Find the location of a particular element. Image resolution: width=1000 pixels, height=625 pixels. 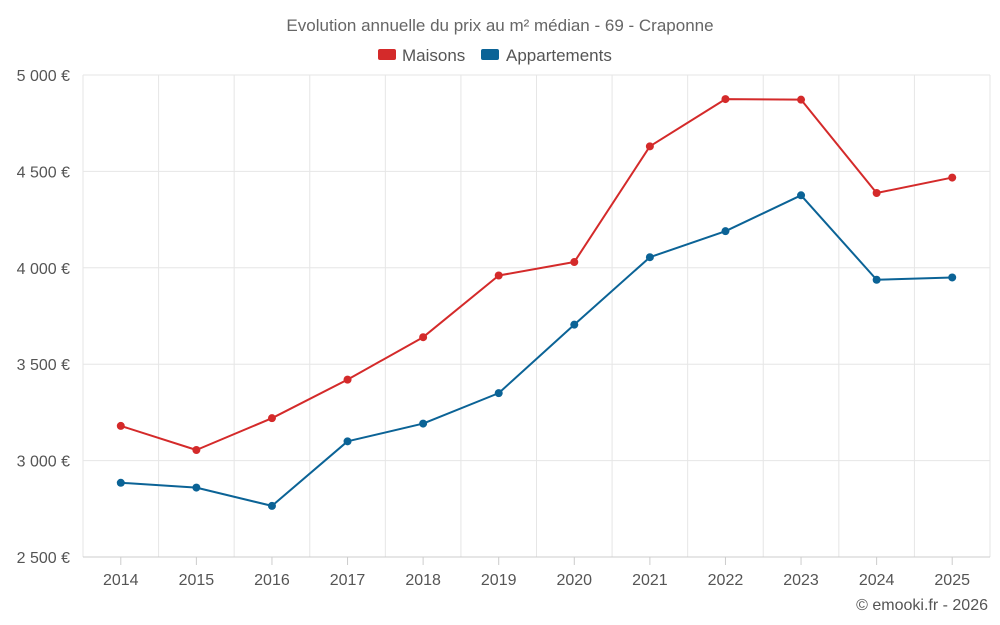

data-point-maisons-2016 is located at coordinates (271, 418).